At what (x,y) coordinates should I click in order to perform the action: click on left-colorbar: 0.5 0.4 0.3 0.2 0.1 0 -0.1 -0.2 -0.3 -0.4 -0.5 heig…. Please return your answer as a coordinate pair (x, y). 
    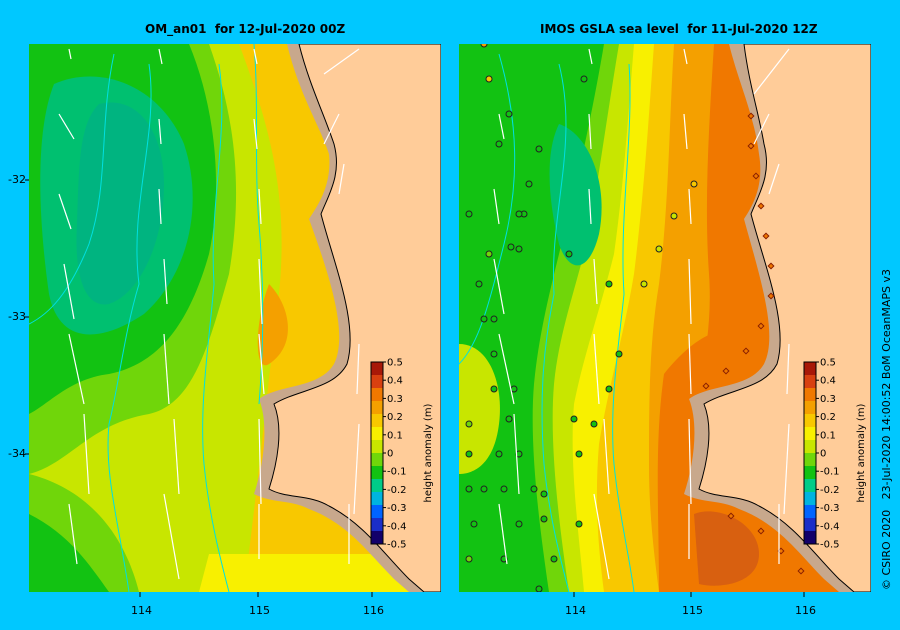
    Looking at the image, I should click on (402, 454).